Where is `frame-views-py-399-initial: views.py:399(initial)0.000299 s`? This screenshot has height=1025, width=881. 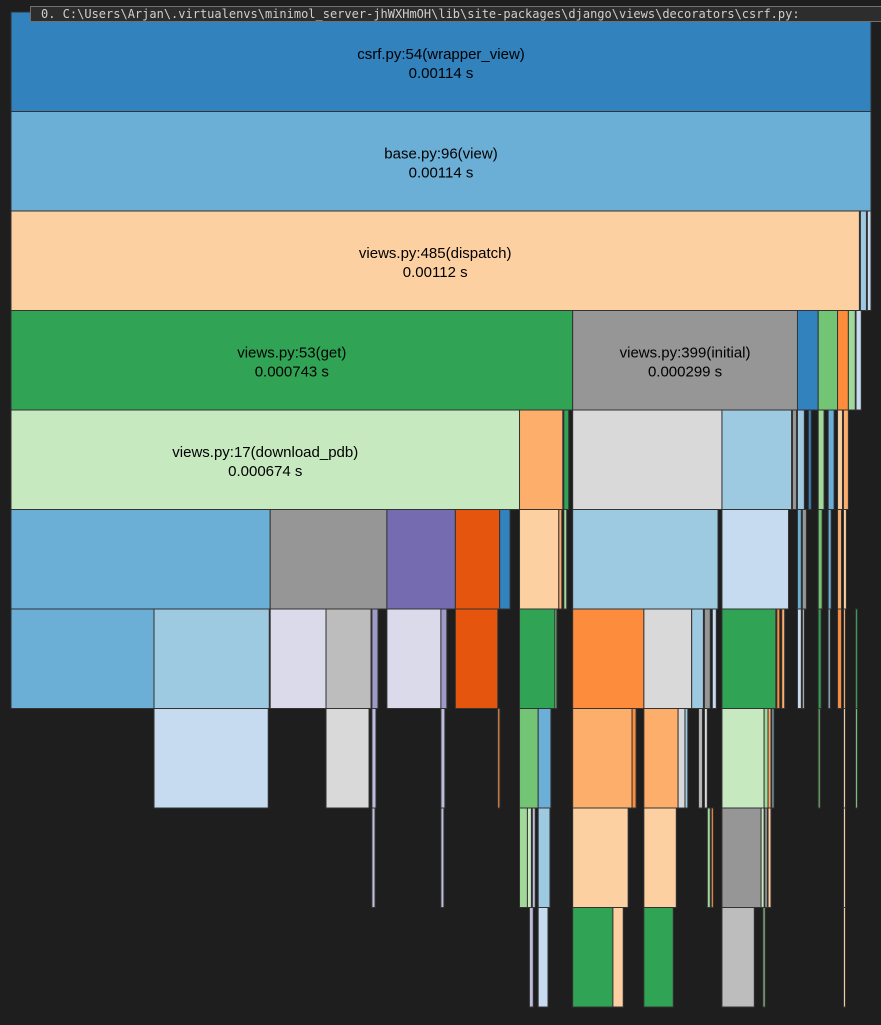
frame-views-py-399-initial: views.py:399(initial)0.000299 s is located at coordinates (685, 360).